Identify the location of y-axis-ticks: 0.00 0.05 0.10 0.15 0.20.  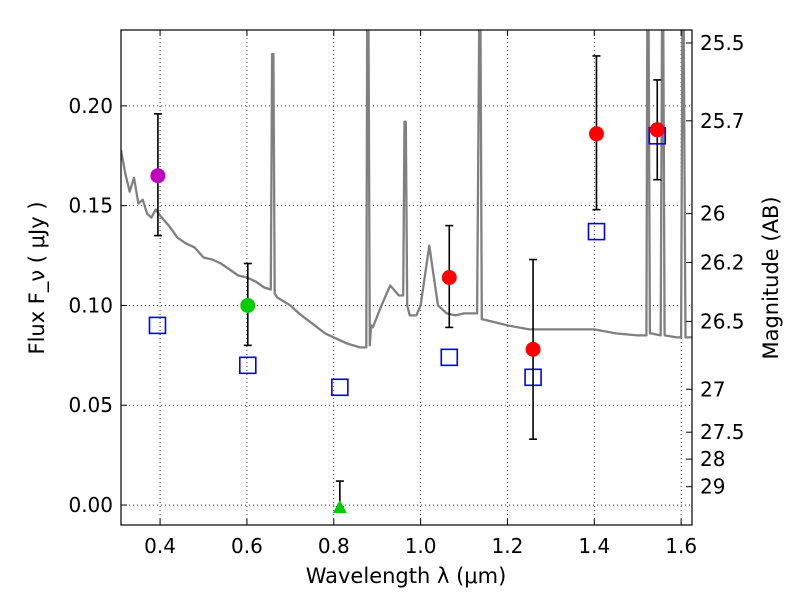
(97, 305).